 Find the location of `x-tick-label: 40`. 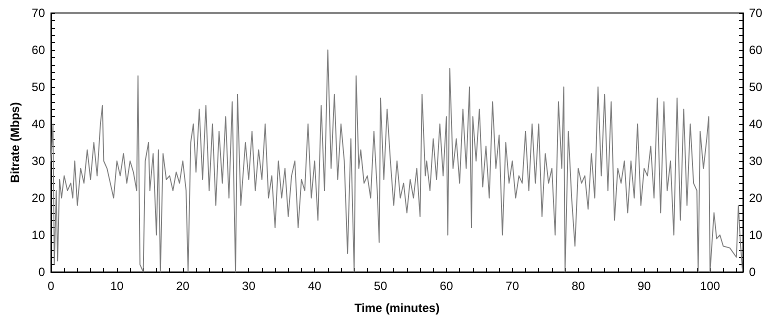

x-tick-label: 40 is located at coordinates (315, 286).